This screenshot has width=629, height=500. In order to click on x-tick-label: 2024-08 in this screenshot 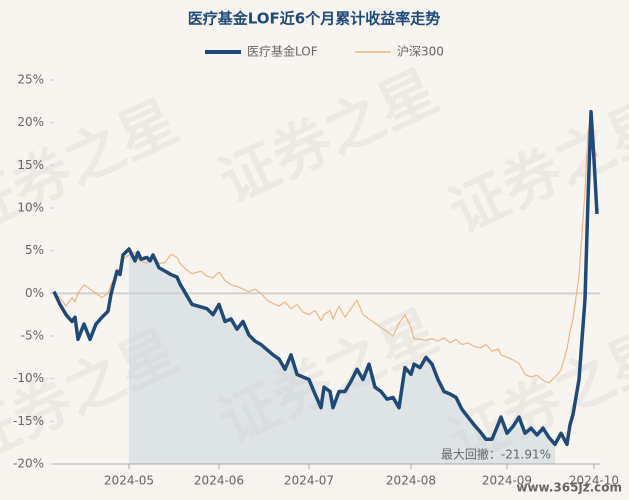, I will do `click(411, 481)`.